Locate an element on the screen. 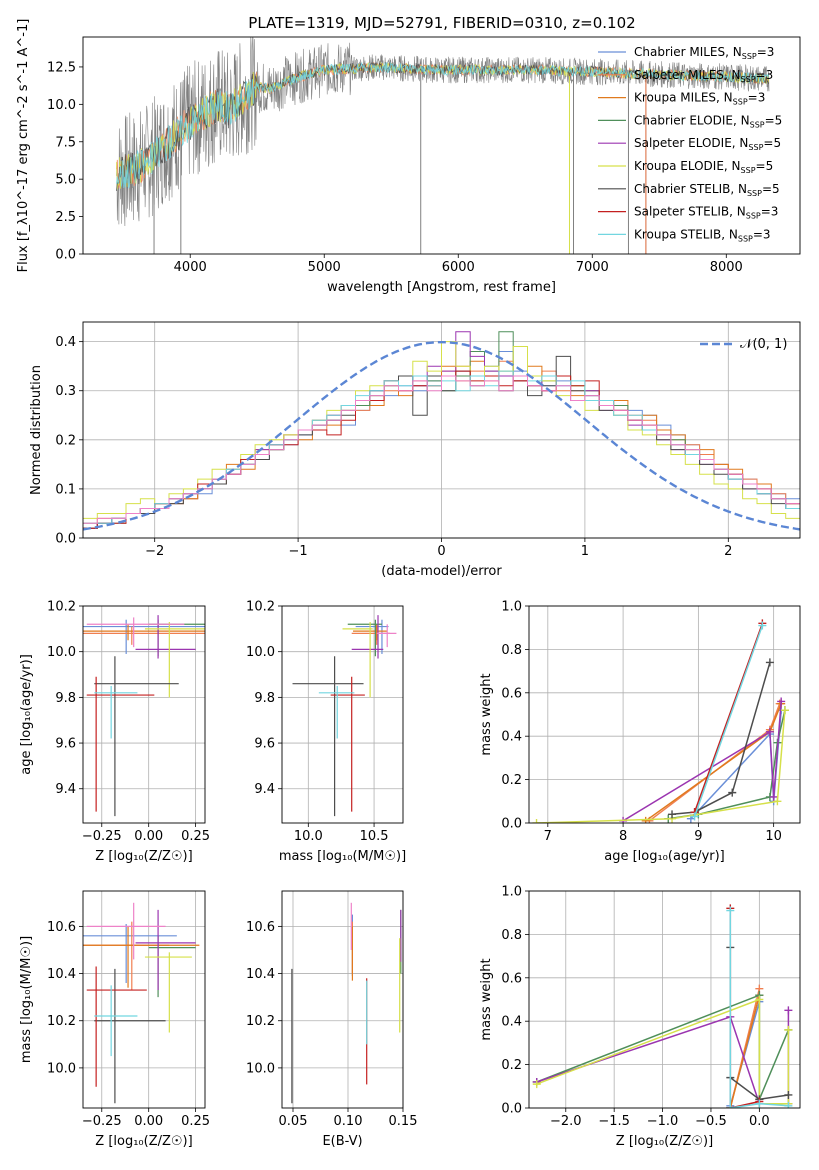  legend-label: Chabrier STELIB, NSSP=5 is located at coordinates (707, 190).